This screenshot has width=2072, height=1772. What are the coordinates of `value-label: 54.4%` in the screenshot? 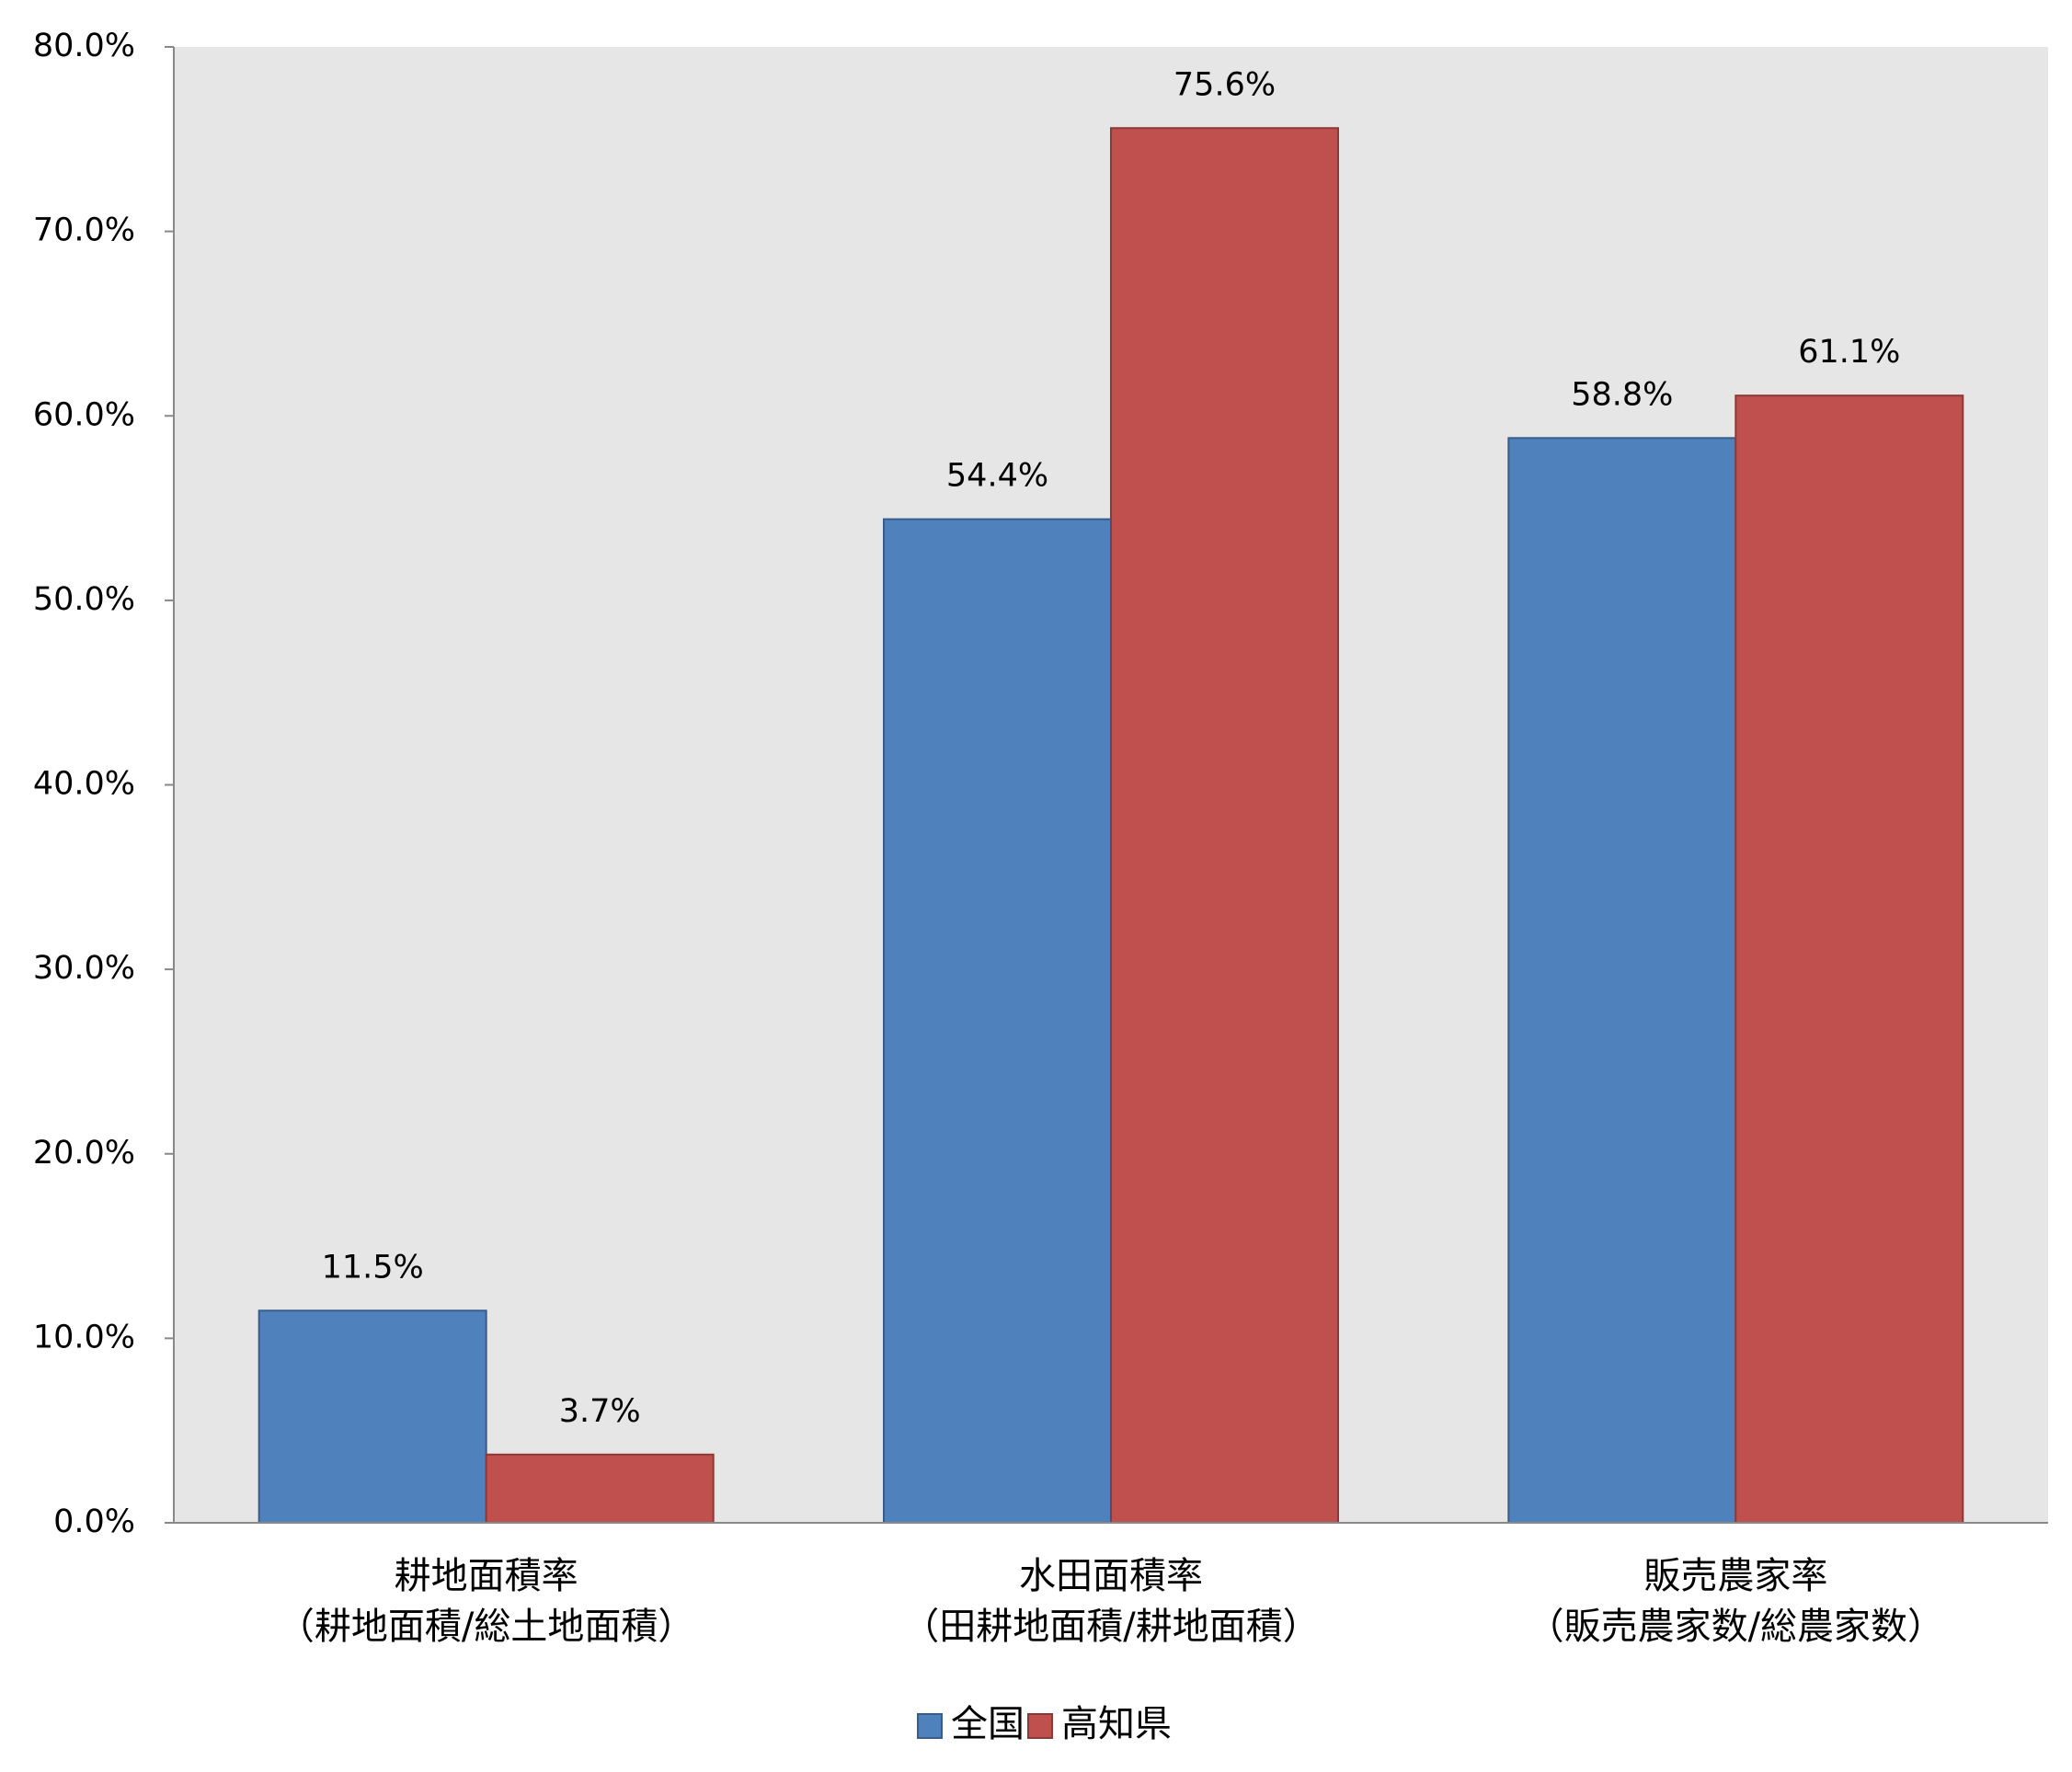 It's located at (997, 476).